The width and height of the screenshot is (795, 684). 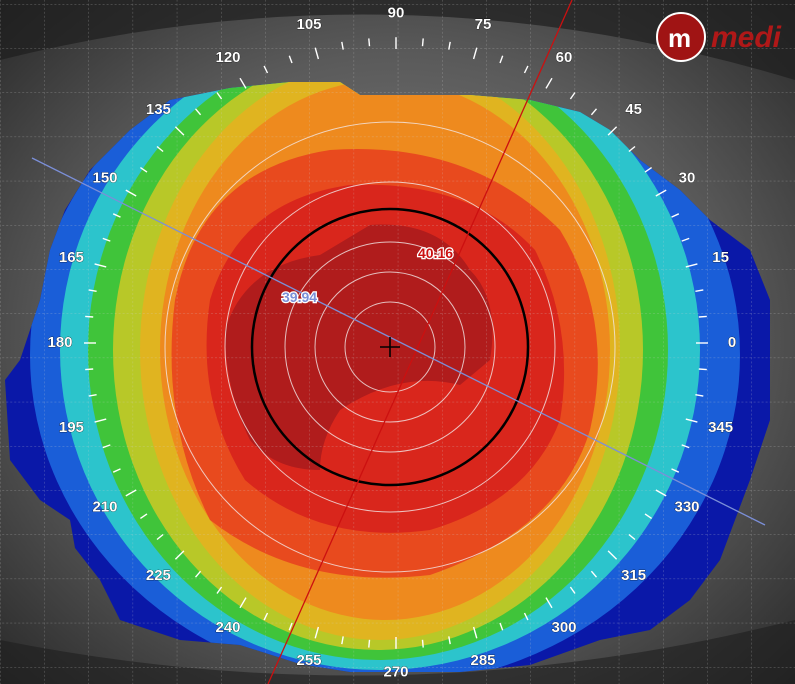 What do you see at coordinates (71, 427) in the screenshot?
I see `angle-label-195: 195` at bounding box center [71, 427].